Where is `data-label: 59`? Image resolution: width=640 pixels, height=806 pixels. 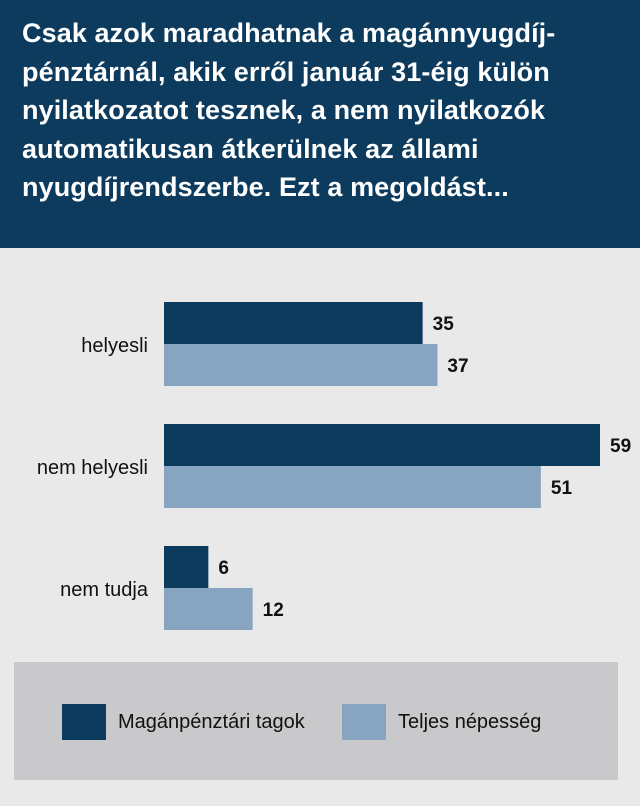 data-label: 59 is located at coordinates (620, 446).